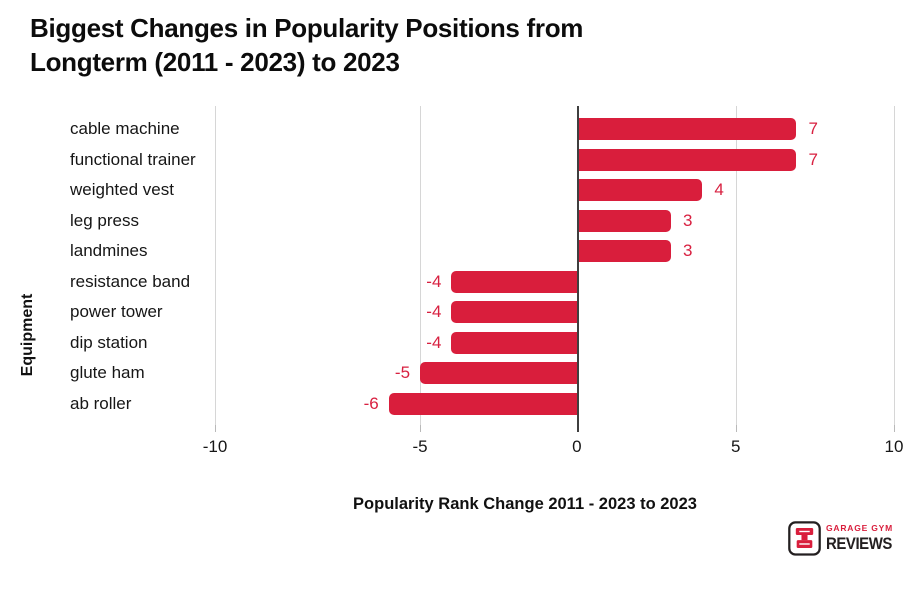  Describe the element at coordinates (719, 189) in the screenshot. I see `bar-value-label: 4` at that location.